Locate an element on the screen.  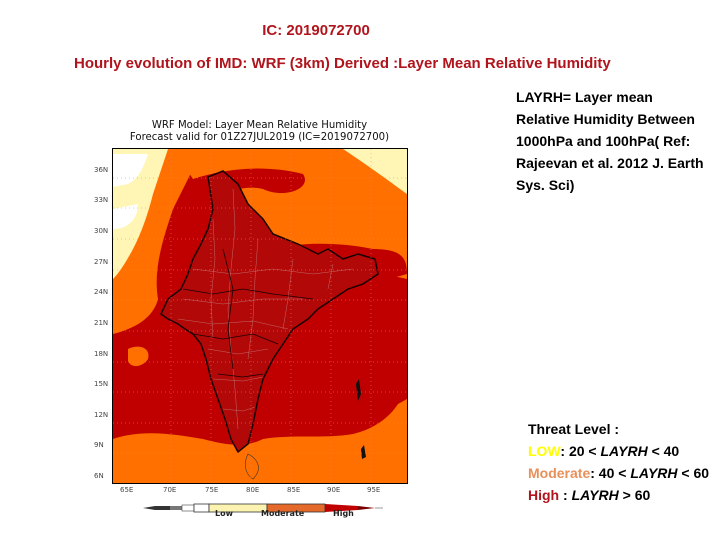
y-tick: 30N is located at coordinates (101, 231).